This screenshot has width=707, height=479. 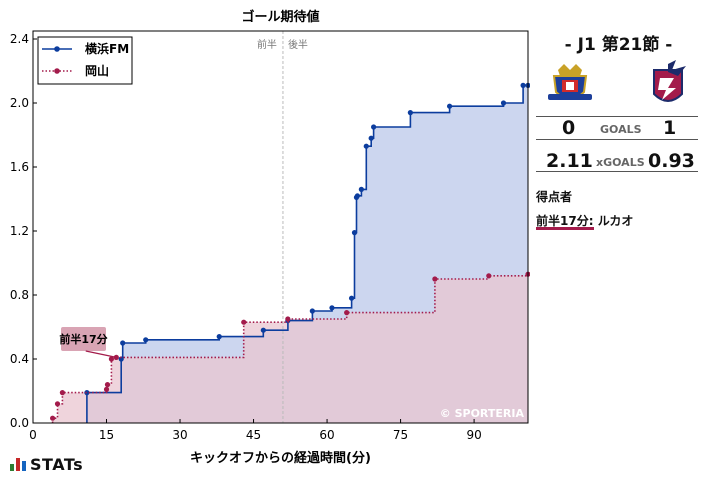 I want to click on stats-logo: STATs, so click(x=46, y=464).